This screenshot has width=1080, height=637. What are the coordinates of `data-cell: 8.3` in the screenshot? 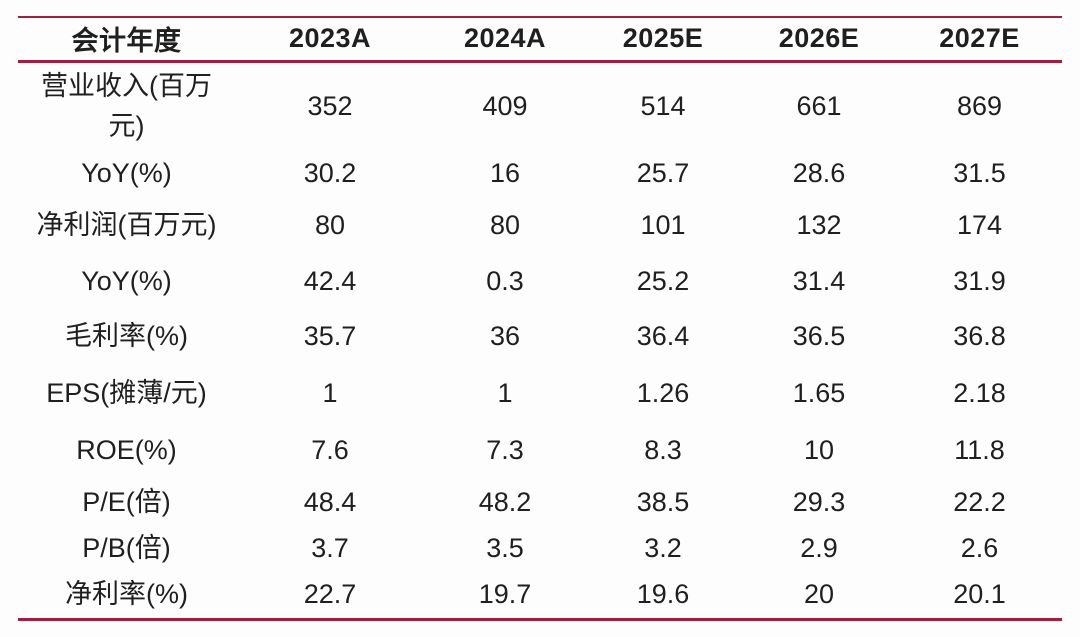 It's located at (663, 450).